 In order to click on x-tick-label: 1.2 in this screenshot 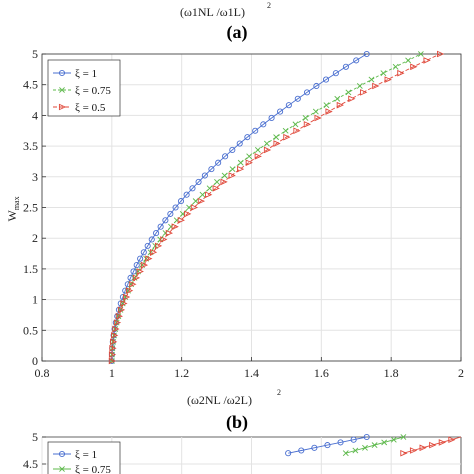, I will do `click(181, 373)`.